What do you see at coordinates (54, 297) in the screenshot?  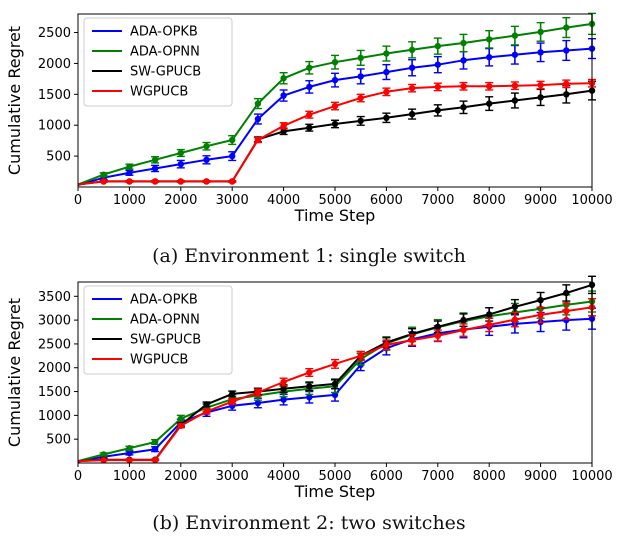 I see `y-tick-label: 3500` at bounding box center [54, 297].